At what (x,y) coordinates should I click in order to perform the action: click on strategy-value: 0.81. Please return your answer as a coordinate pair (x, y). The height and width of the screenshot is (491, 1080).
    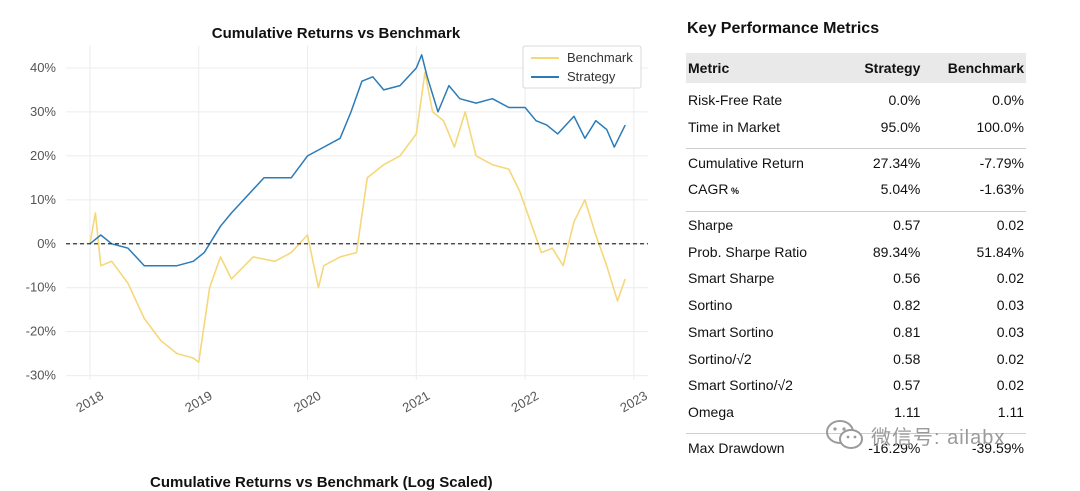
    Looking at the image, I should click on (907, 331).